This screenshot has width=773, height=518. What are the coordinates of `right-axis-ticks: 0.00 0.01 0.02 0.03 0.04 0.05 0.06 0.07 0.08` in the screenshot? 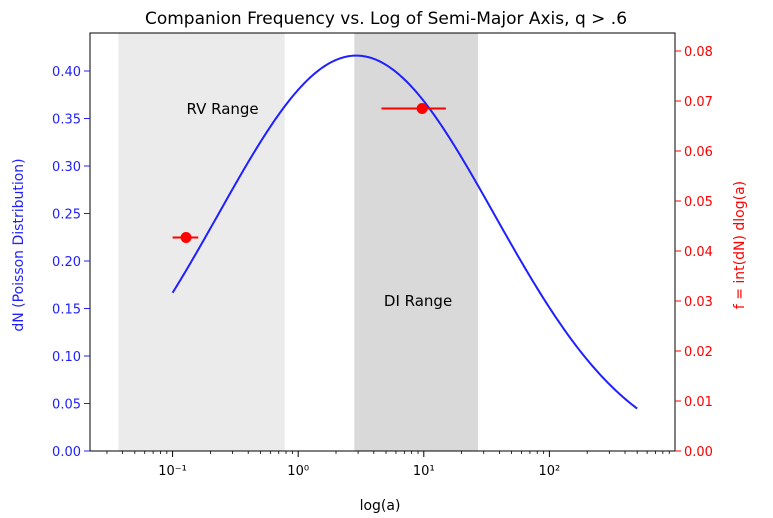 It's located at (694, 252).